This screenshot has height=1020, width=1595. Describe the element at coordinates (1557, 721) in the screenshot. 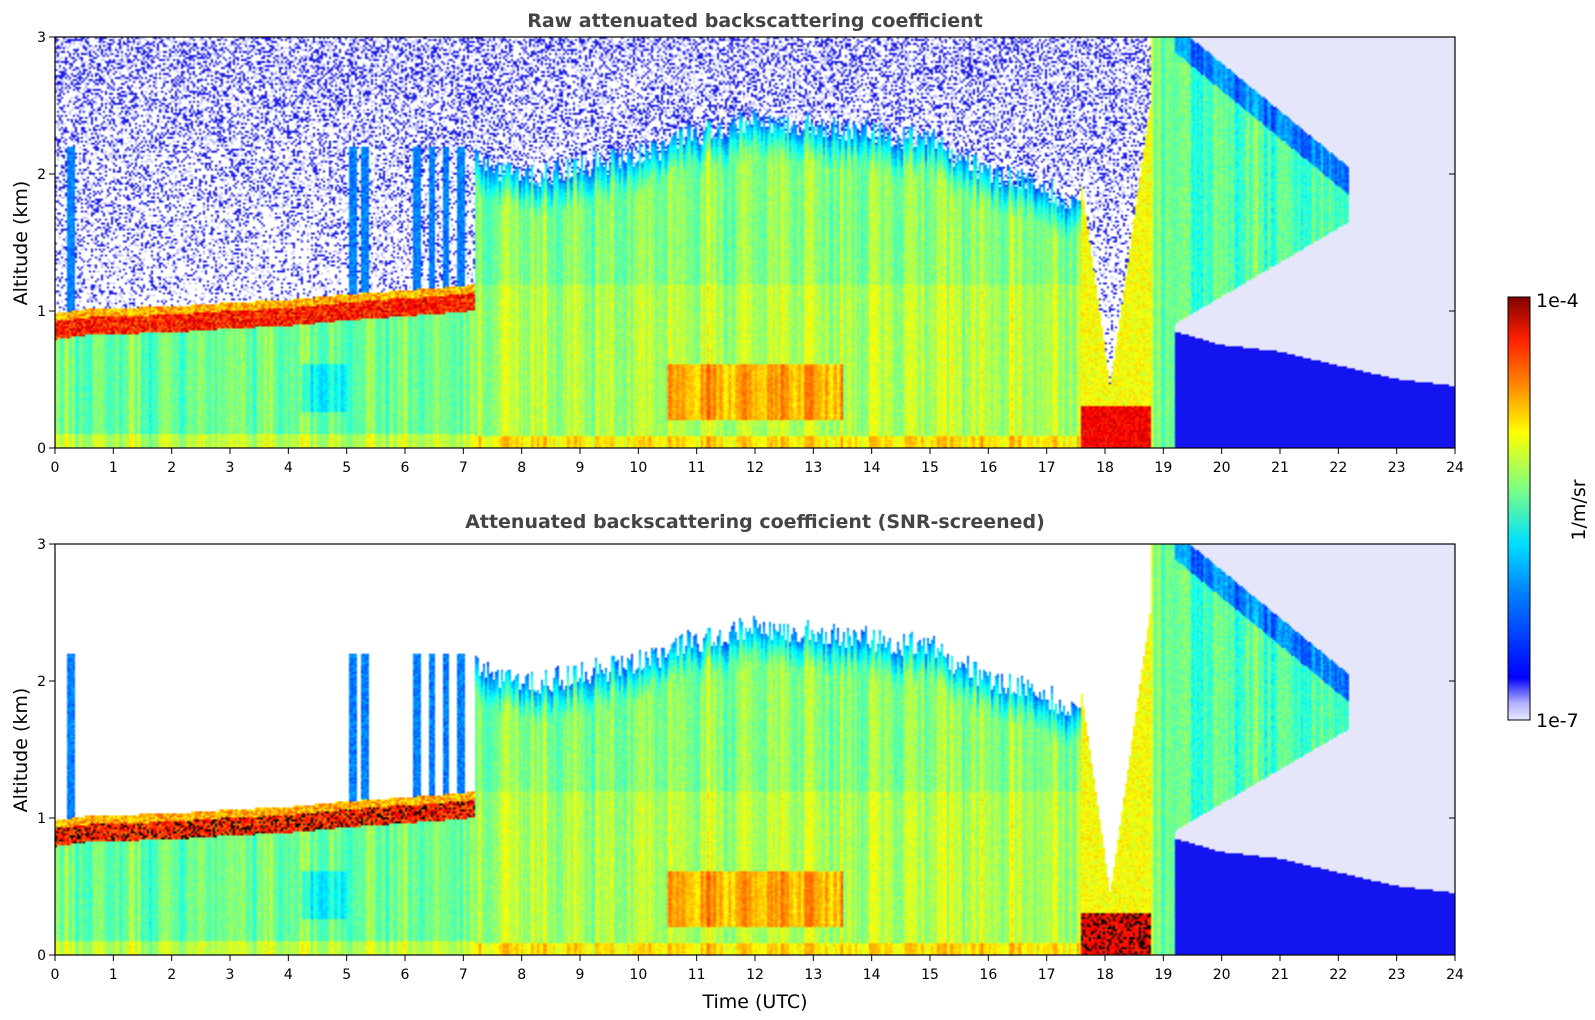

I see `colorbar-min-label: 1e-7` at that location.